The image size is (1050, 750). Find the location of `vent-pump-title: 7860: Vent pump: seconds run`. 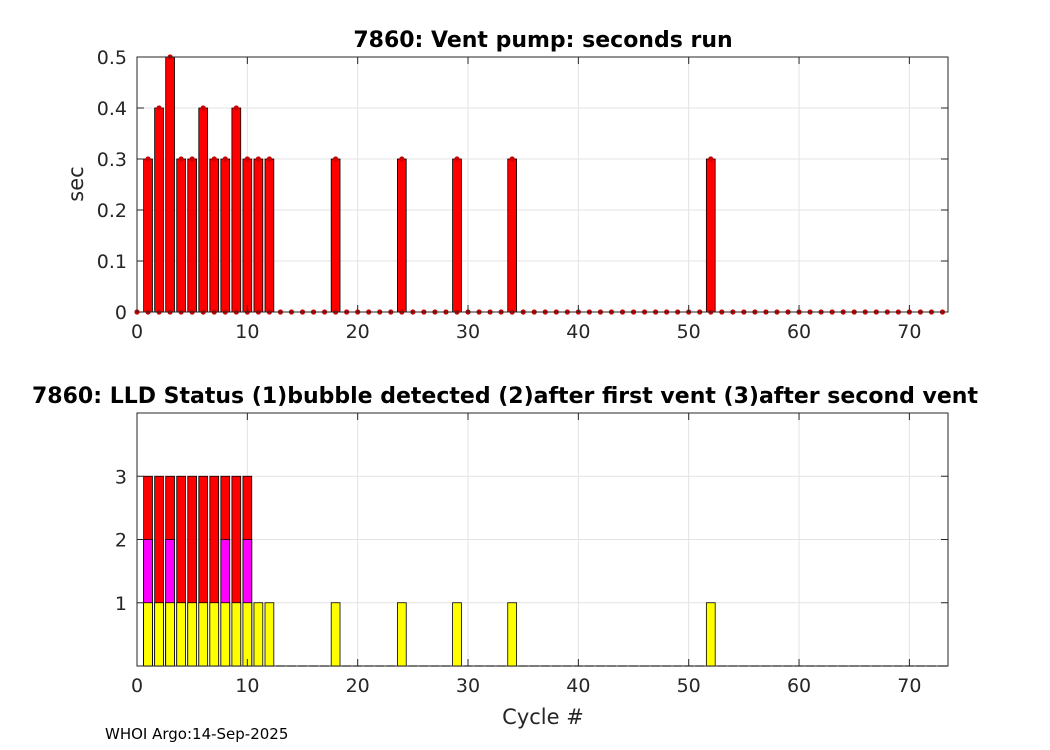

vent-pump-title: 7860: Vent pump: seconds run is located at coordinates (542, 40).